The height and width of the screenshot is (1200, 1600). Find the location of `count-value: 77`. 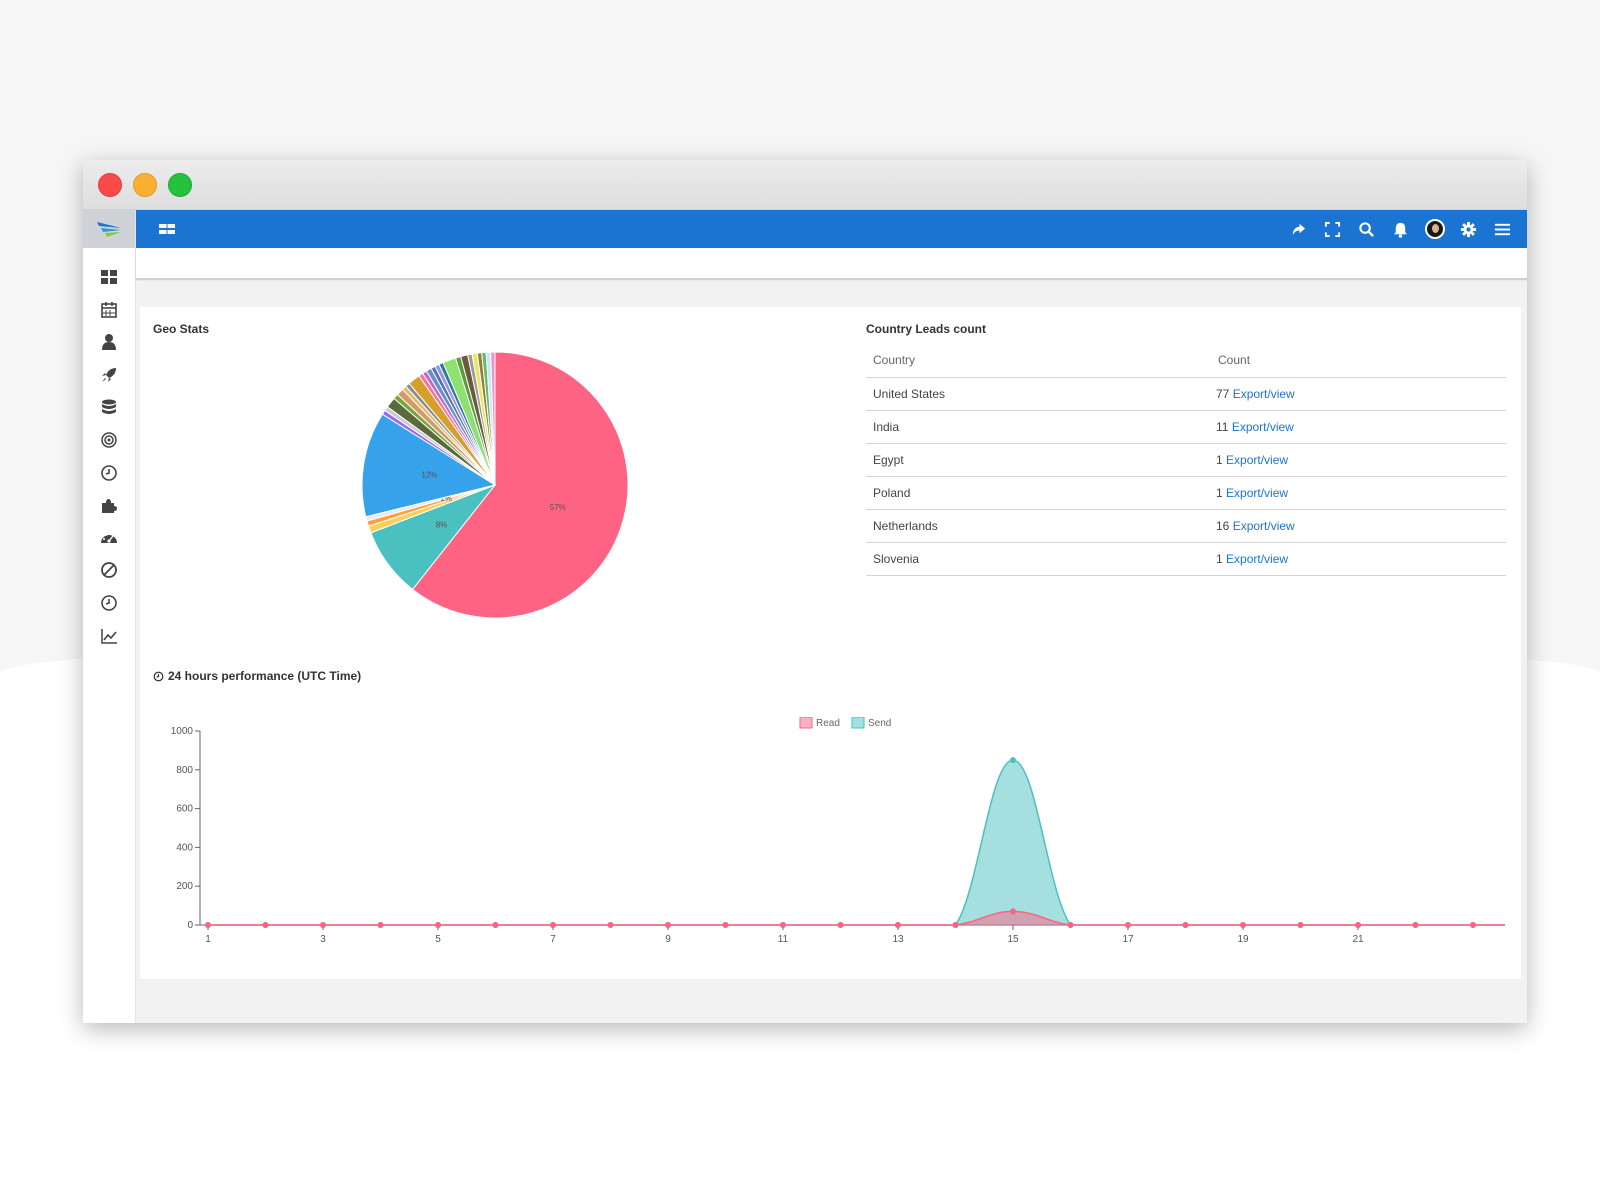

count-value: 77 is located at coordinates (1223, 393).